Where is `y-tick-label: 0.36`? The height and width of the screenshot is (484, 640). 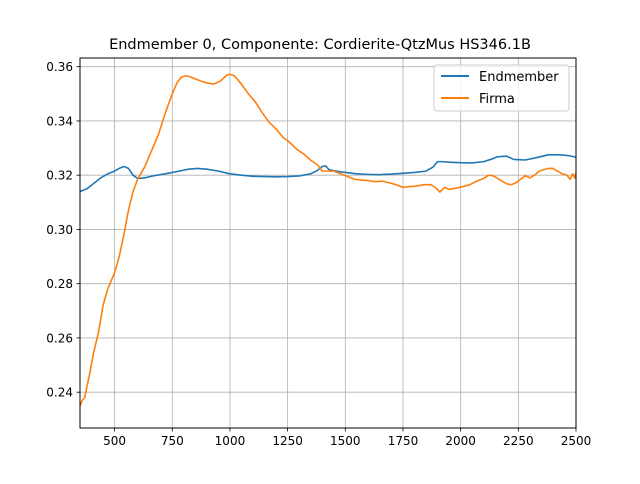 y-tick-label: 0.36 is located at coordinates (59, 67).